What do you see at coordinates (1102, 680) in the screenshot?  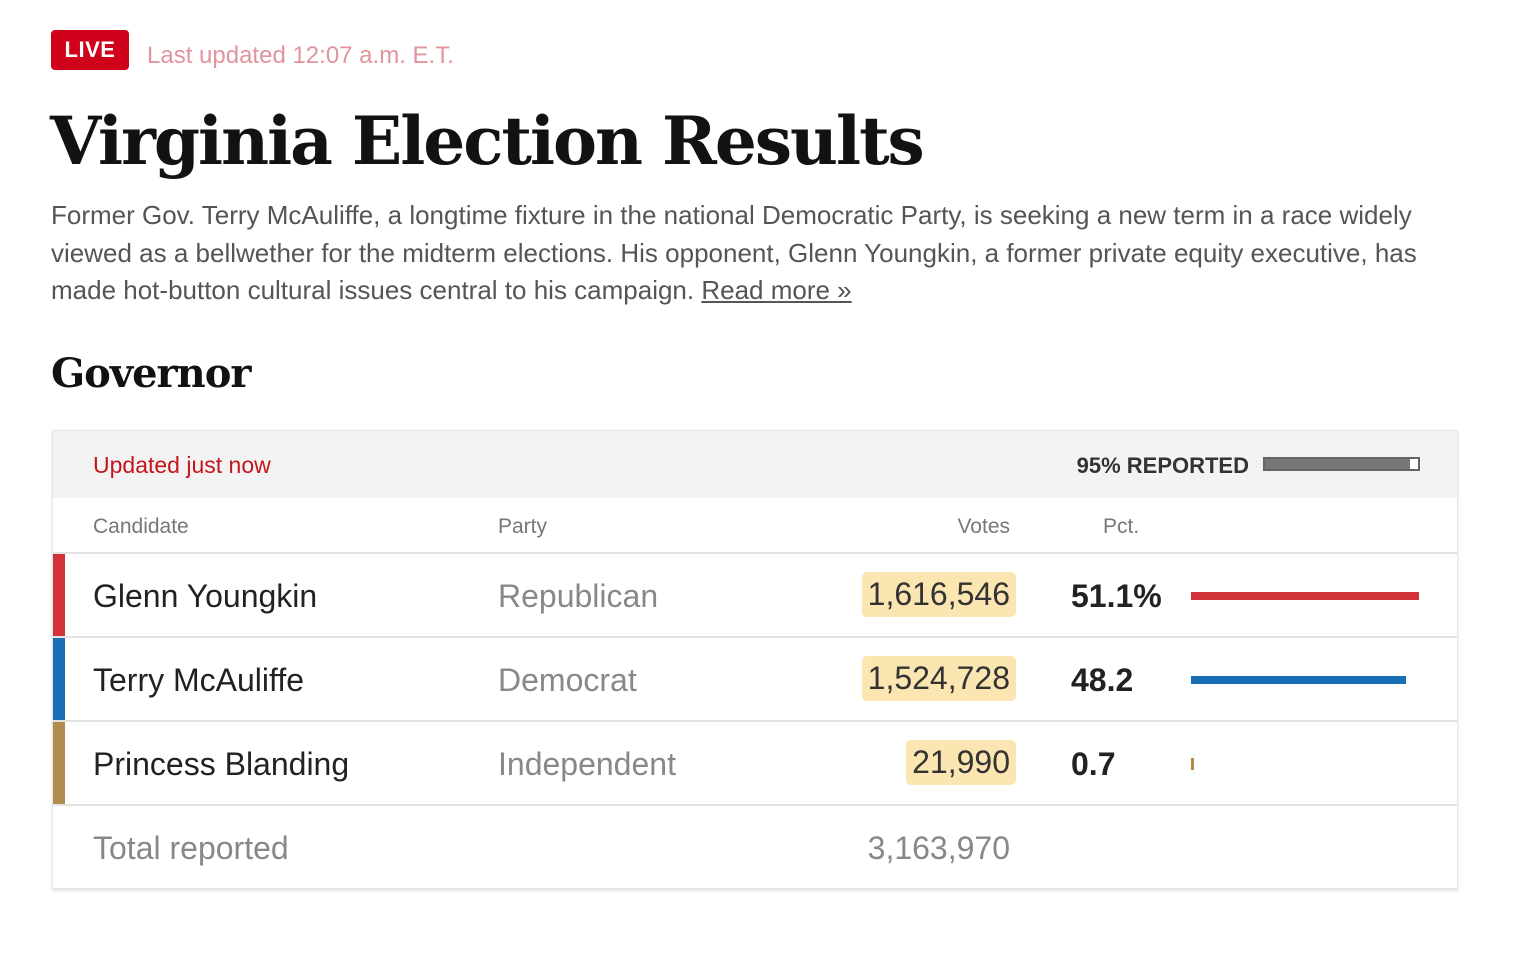 I see `candidate-pct: 48.2` at bounding box center [1102, 680].